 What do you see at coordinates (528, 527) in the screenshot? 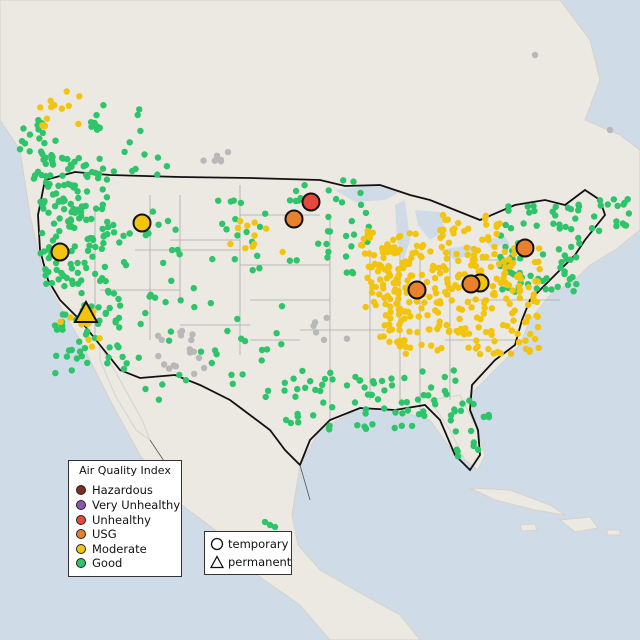
I see `jamaica` at bounding box center [528, 527].